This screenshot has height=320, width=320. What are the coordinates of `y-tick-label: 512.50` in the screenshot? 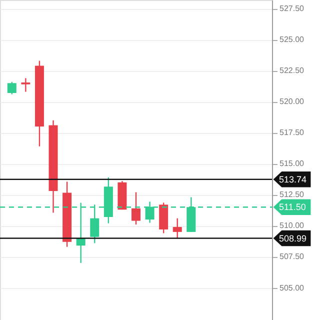 It's located at (292, 195).